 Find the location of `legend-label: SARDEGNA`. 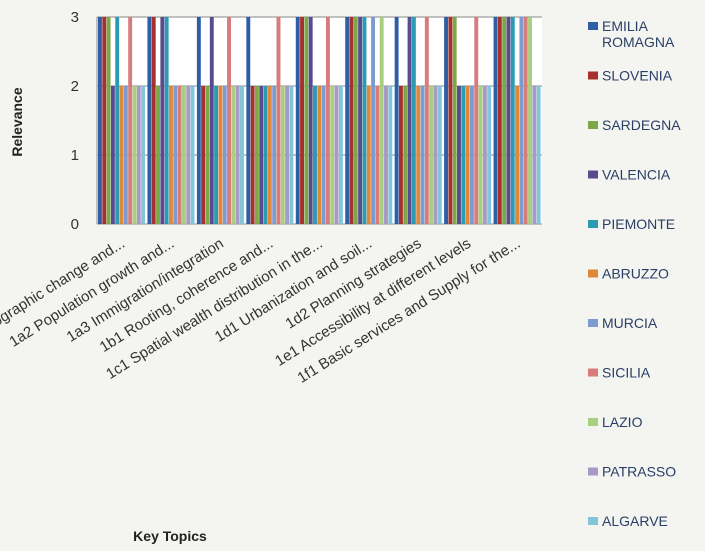

legend-label: SARDEGNA is located at coordinates (641, 125).